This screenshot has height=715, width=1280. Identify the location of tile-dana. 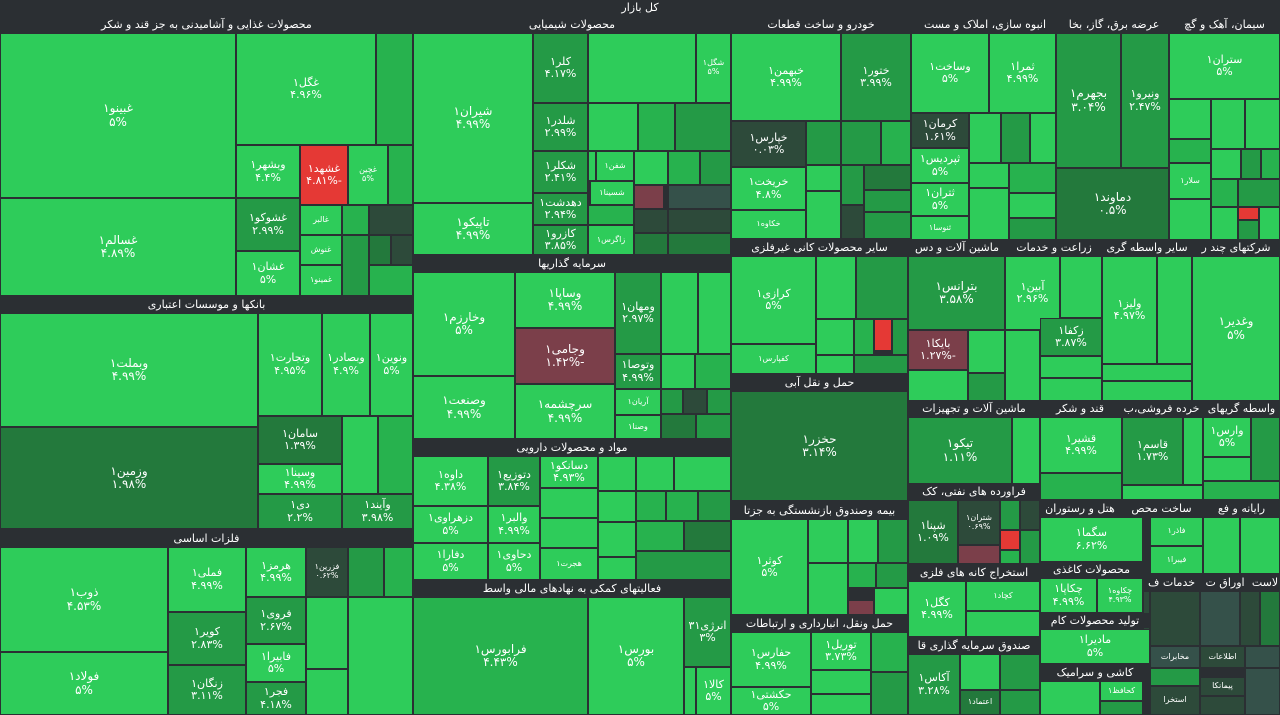
(891, 601).